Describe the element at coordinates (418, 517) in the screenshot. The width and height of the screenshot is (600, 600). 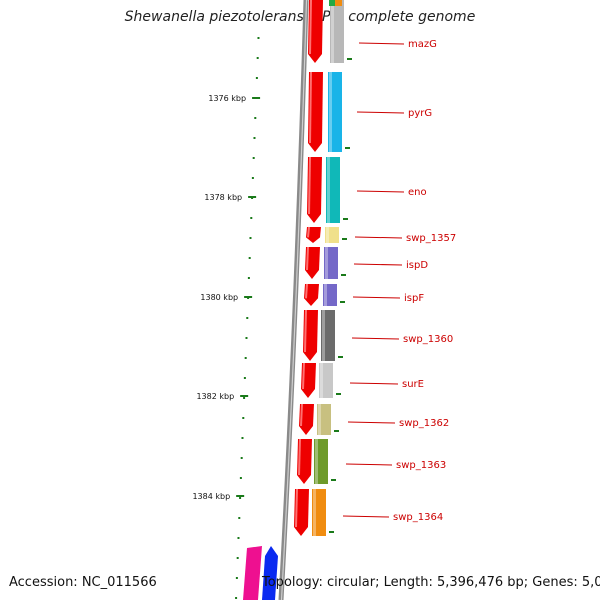
I see `gene-label: swp_1364` at that location.